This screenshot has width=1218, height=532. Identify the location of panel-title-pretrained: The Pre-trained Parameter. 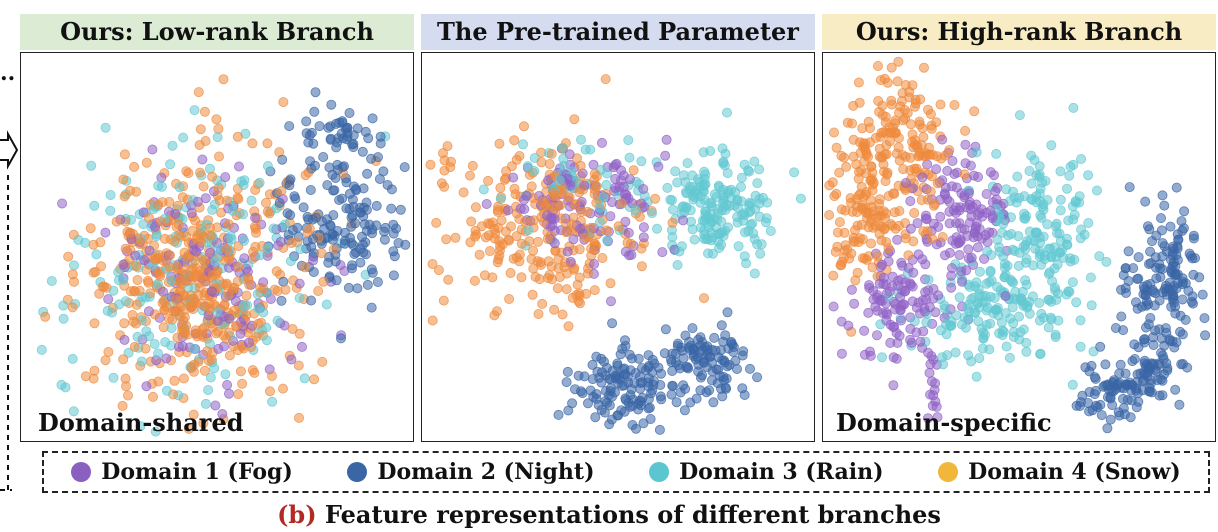
(618, 32).